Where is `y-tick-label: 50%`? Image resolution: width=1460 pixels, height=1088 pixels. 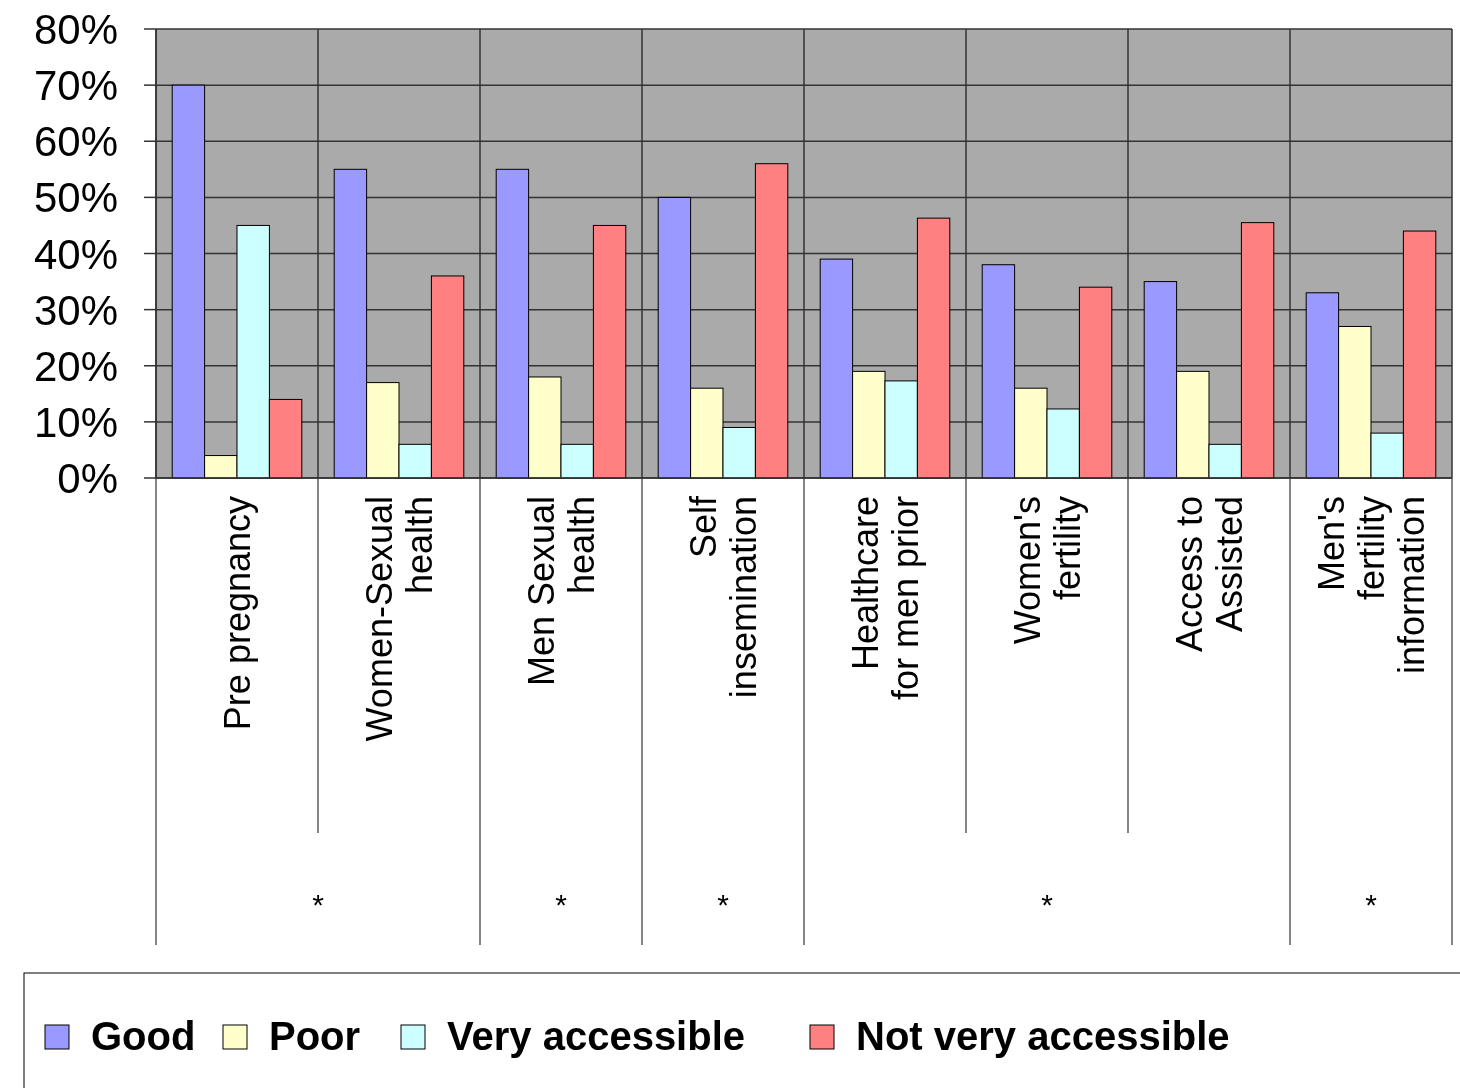
y-tick-label: 50% is located at coordinates (75, 198).